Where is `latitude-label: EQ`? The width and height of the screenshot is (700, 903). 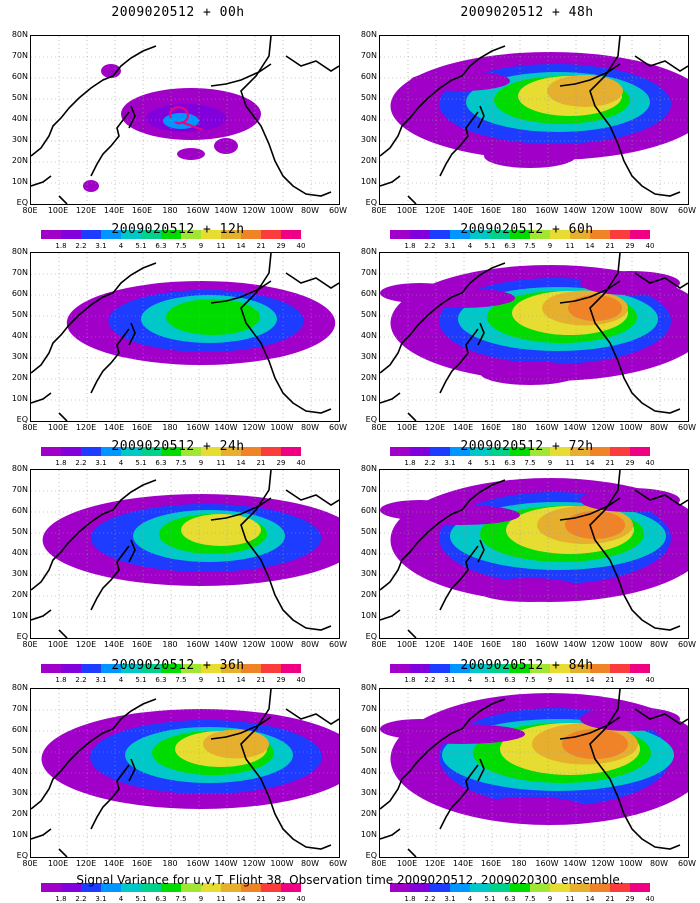
latitude-label: EQ is located at coordinates (371, 202).